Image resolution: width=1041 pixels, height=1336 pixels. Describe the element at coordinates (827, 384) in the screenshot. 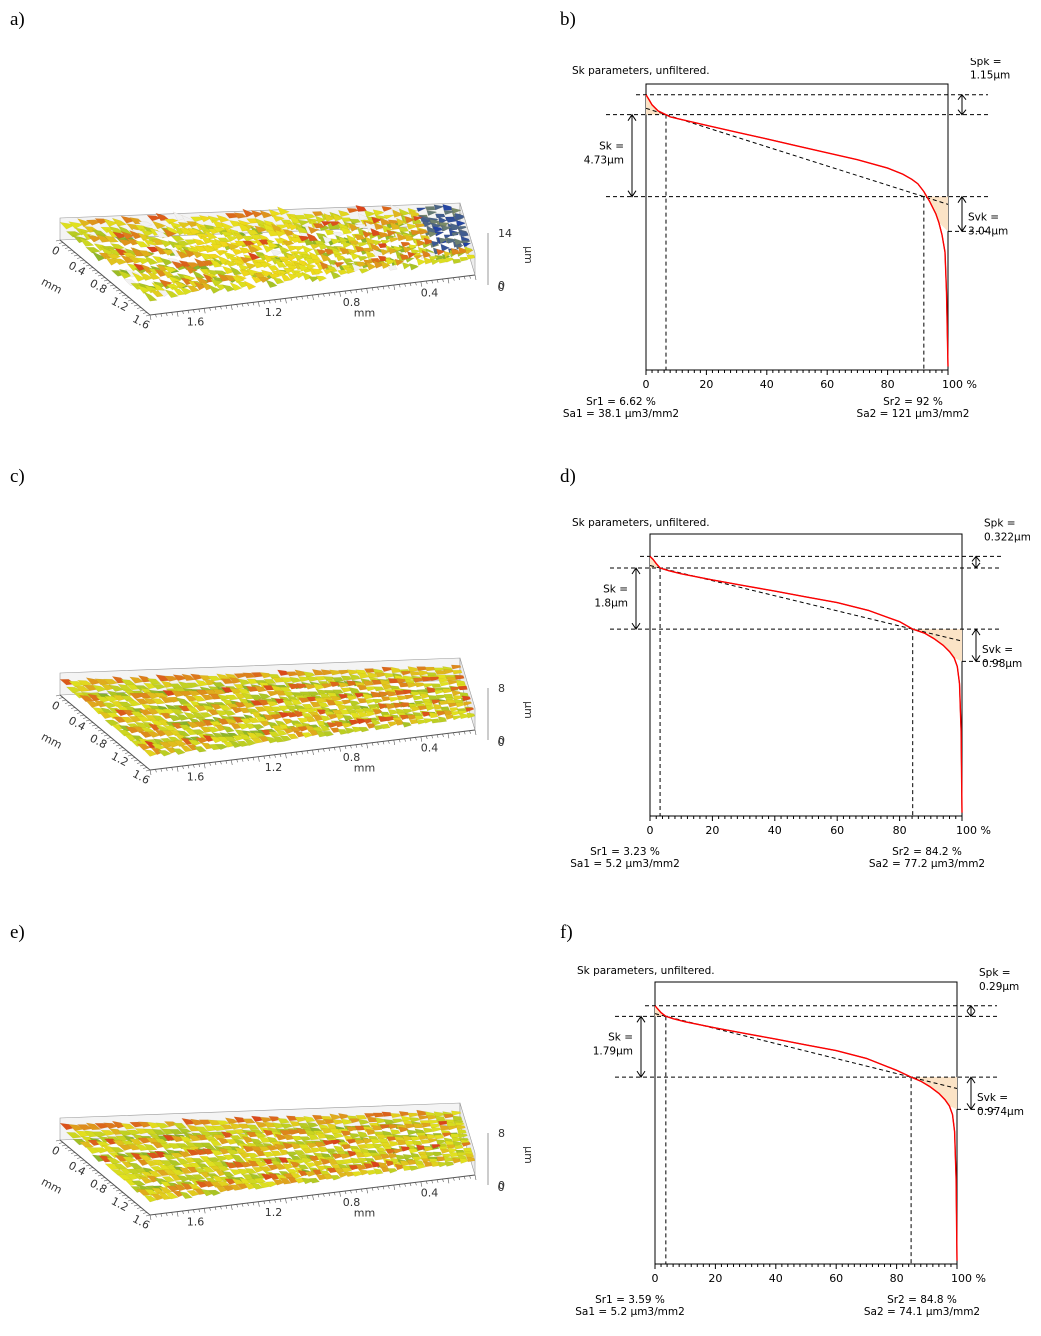

I see `x-tick-label: 60` at that location.